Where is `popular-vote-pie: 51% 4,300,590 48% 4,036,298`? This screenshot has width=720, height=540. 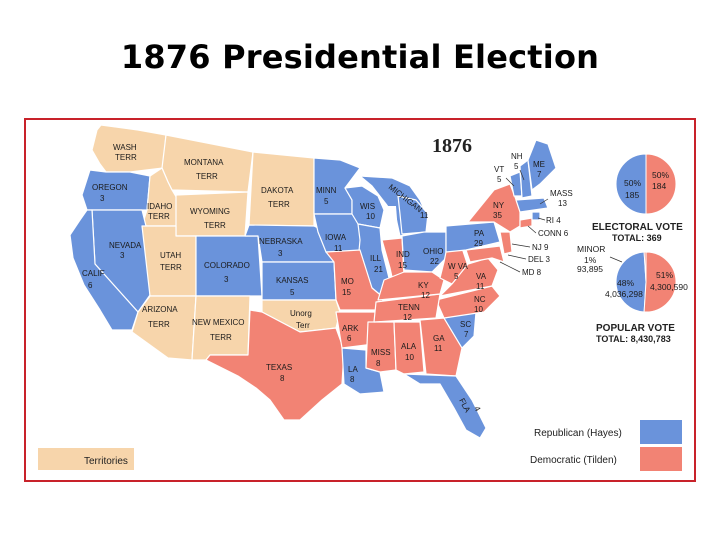
popular-vote-pie: 51% 4,300,590 48% 4,036,298 is located at coordinates (646, 282).